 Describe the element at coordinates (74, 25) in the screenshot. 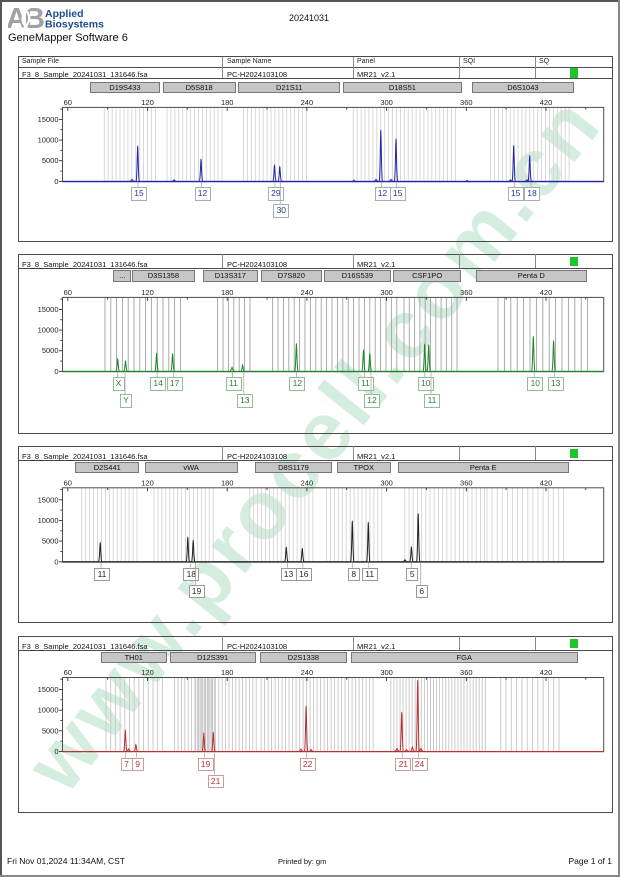

I see `svg-text: Biosystems` at that location.